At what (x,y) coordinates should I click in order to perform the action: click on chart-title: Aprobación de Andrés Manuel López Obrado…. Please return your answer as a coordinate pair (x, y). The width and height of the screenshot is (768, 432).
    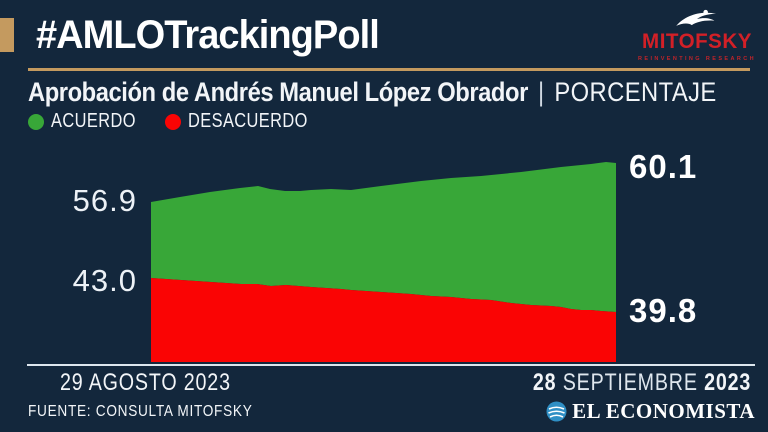
    Looking at the image, I should click on (372, 92).